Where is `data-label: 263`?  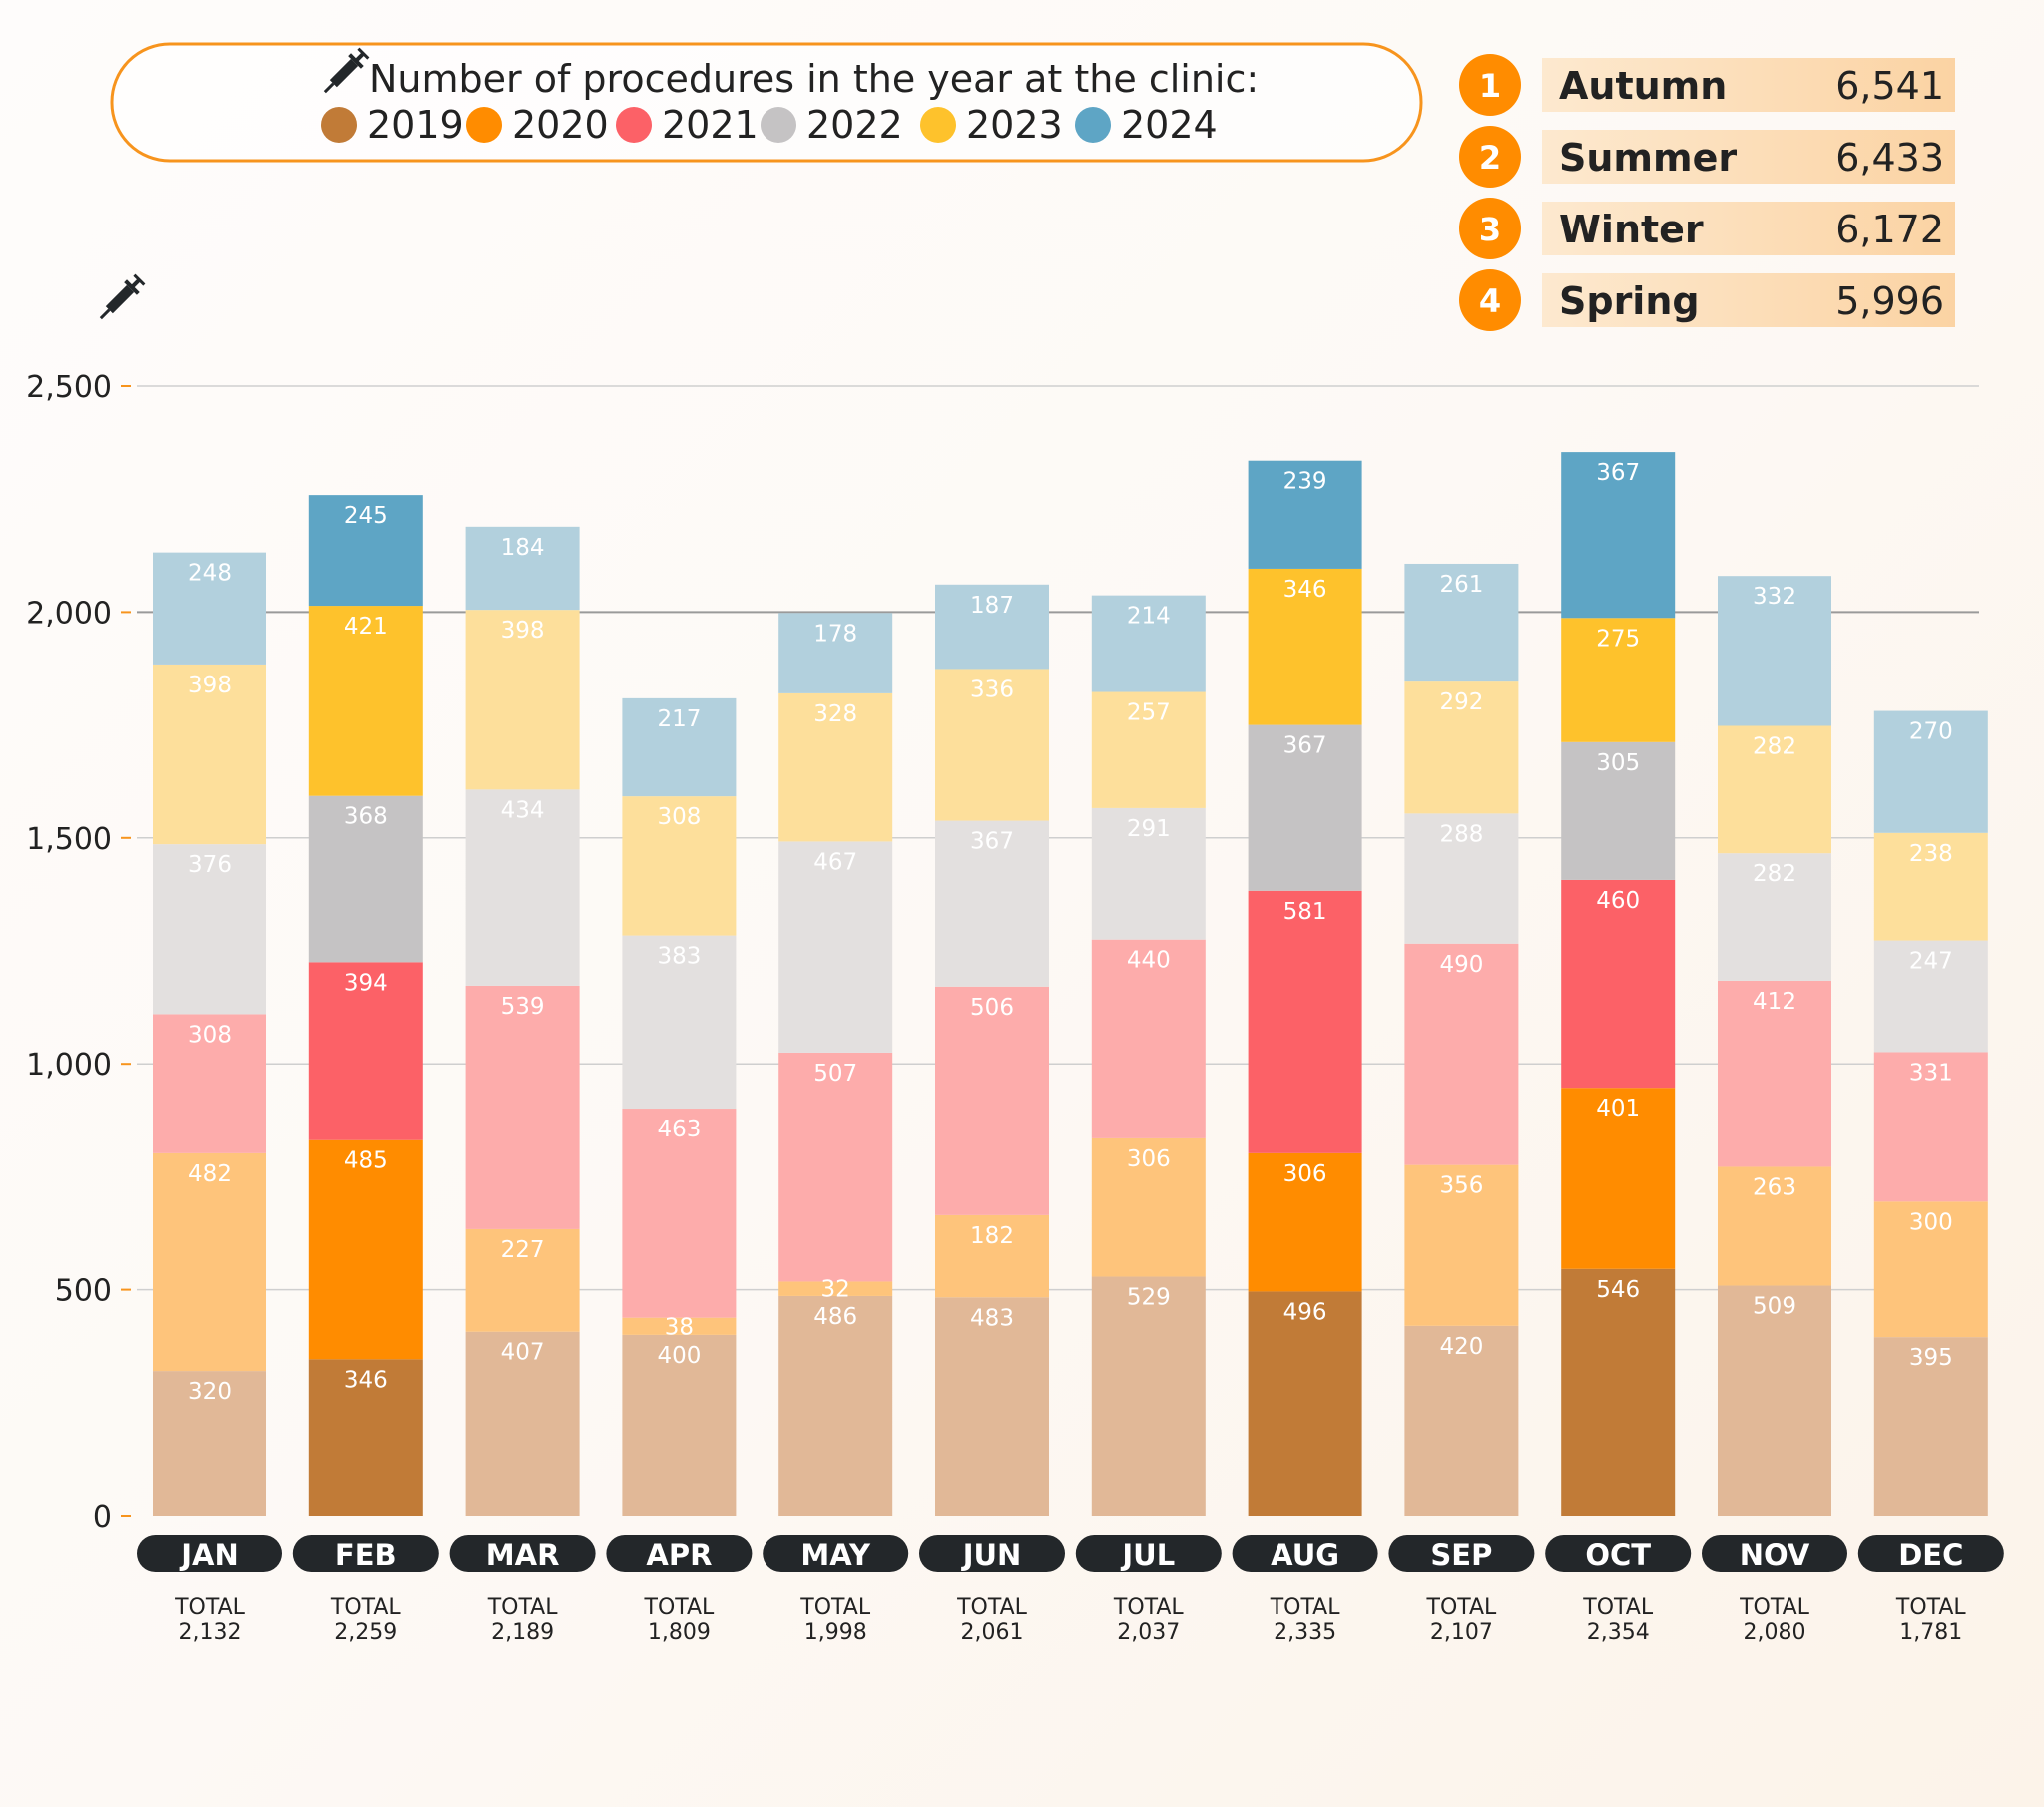
data-label: 263 is located at coordinates (1774, 1187).